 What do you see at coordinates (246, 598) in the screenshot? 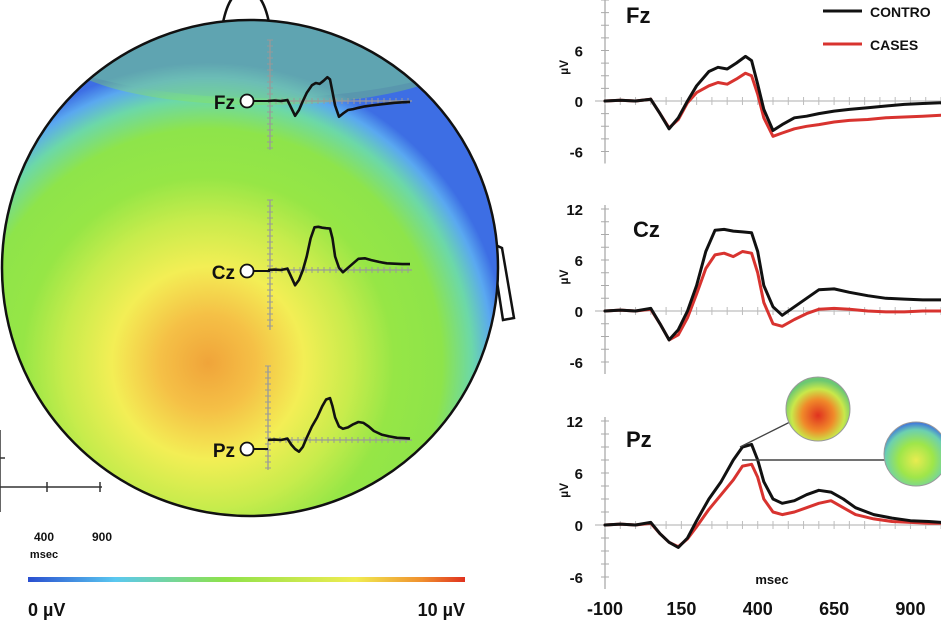
I see `colorbar: 0 µV 10 µV` at bounding box center [246, 598].